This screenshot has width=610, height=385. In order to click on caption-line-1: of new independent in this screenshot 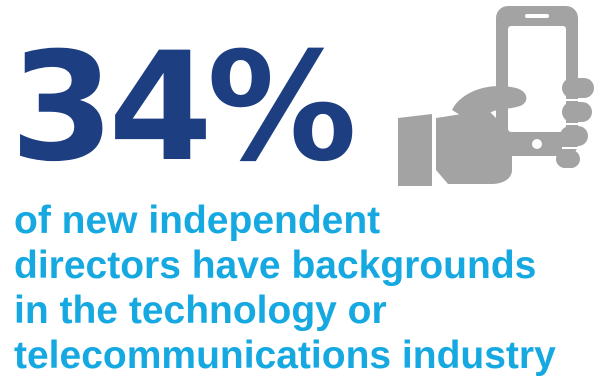, I will do `click(197, 220)`.